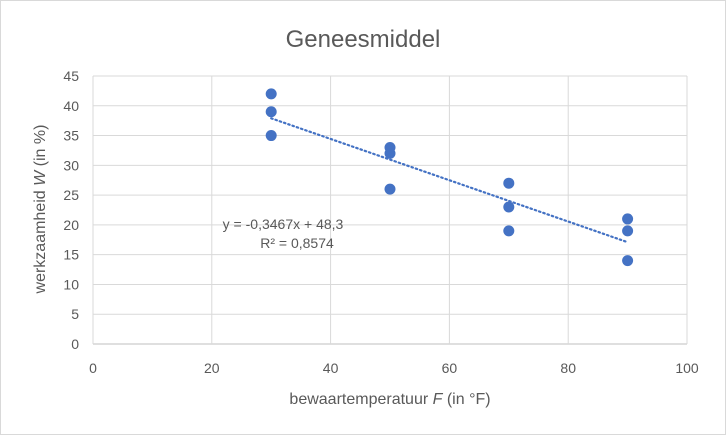 The image size is (726, 439). What do you see at coordinates (394, 368) in the screenshot?
I see `x-tick-labels: 0 20 40 60 80 100` at bounding box center [394, 368].